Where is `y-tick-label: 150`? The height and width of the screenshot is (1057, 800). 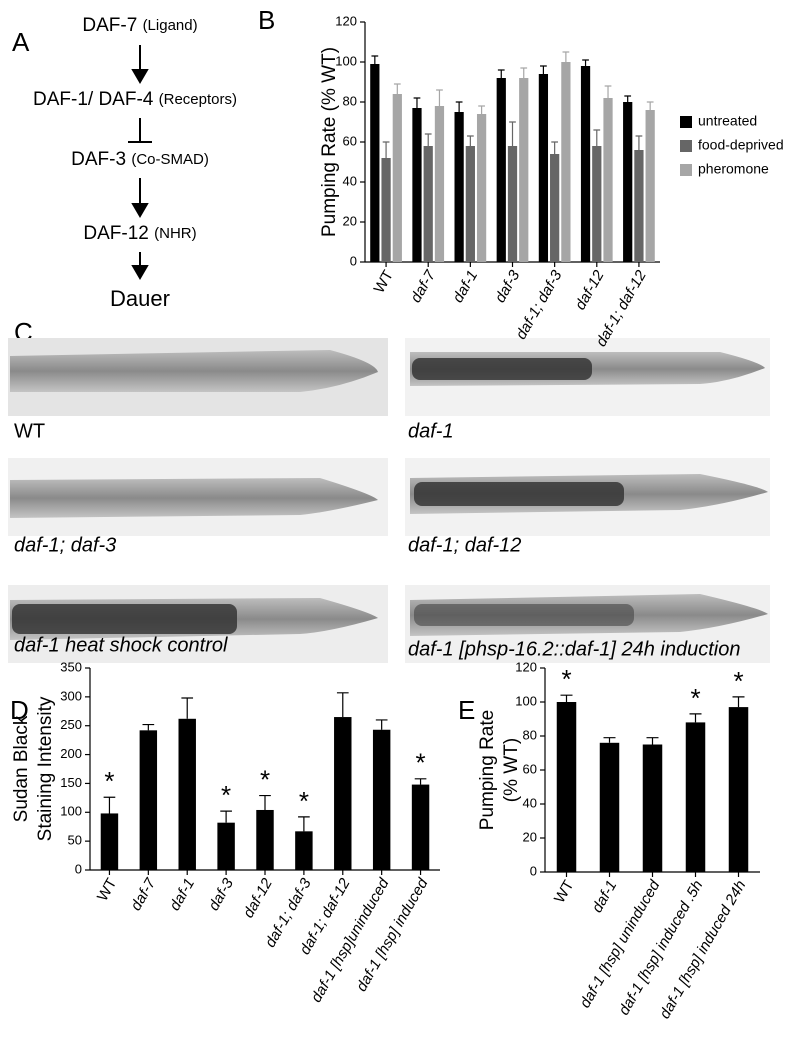
y-tick-label: 150 is located at coordinates (71, 782).